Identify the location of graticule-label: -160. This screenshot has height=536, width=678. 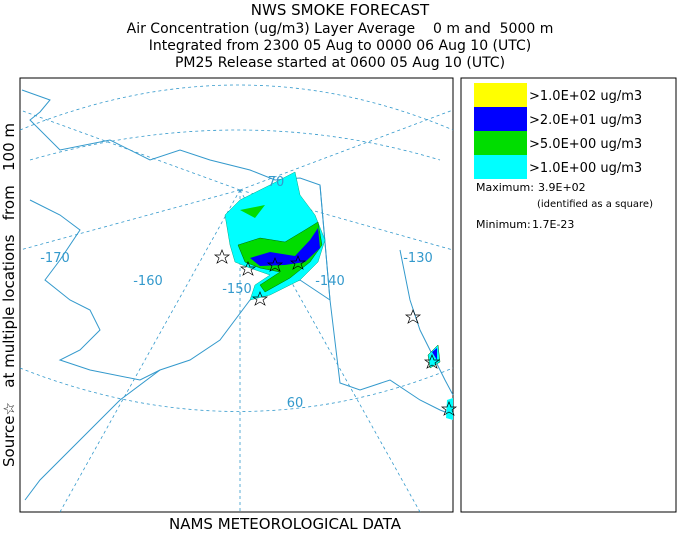
(148, 281).